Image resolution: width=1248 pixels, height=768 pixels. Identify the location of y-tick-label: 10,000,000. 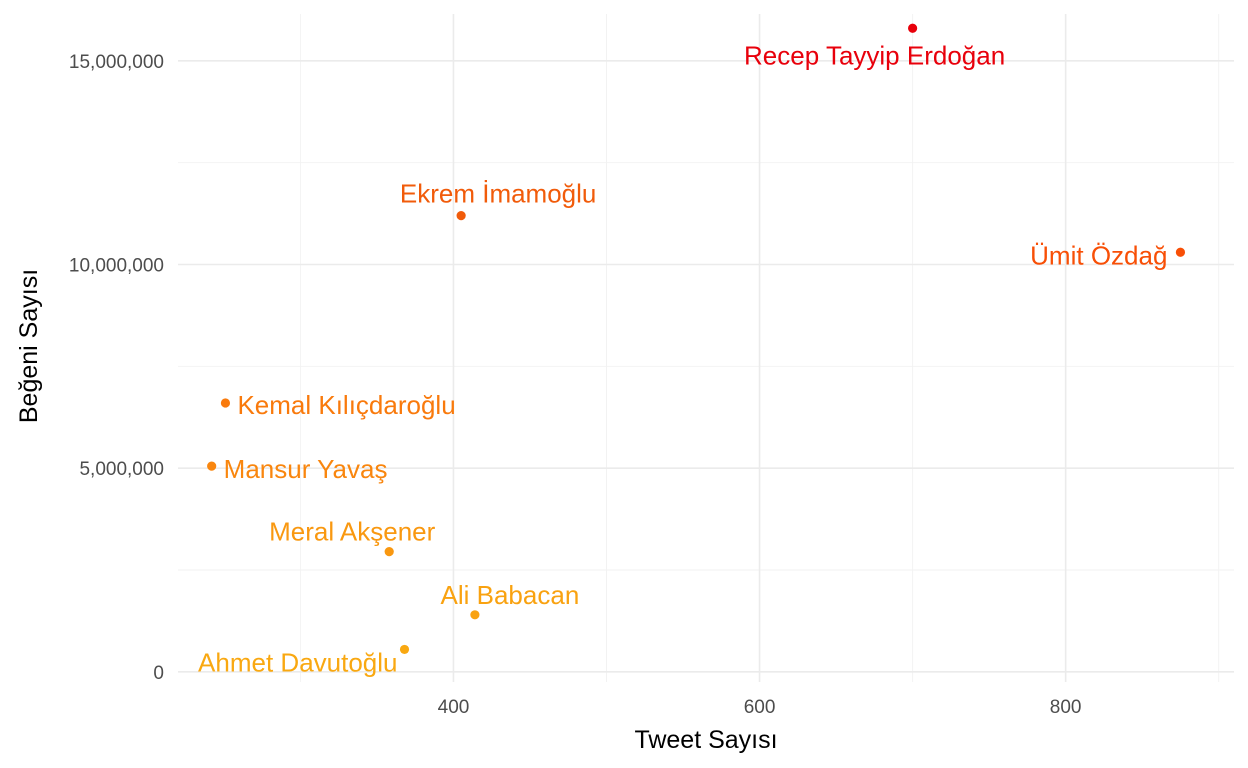
(116, 266).